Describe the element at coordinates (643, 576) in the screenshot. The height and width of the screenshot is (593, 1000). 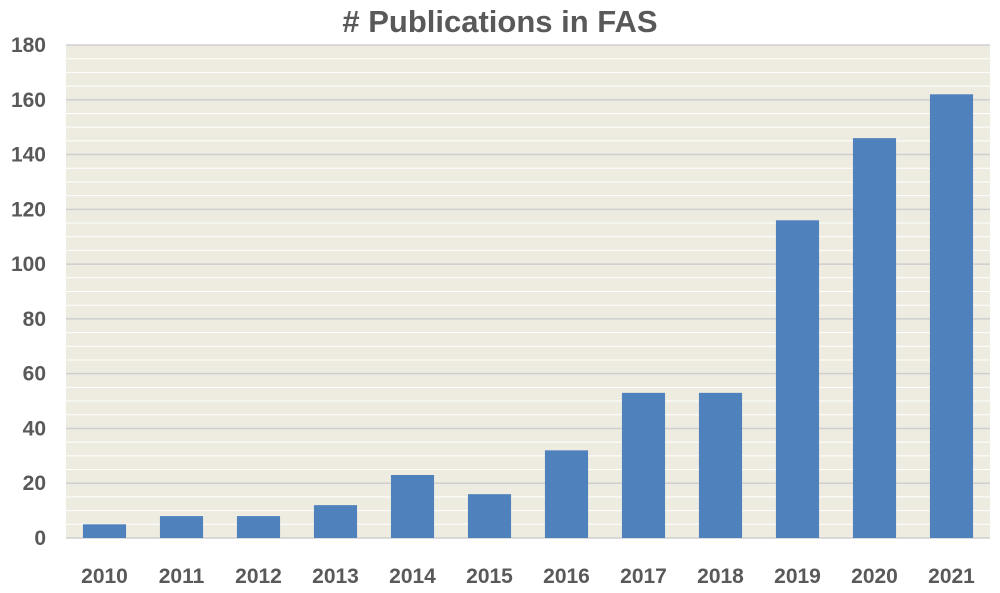
I see `x-tick-label: 2017` at that location.